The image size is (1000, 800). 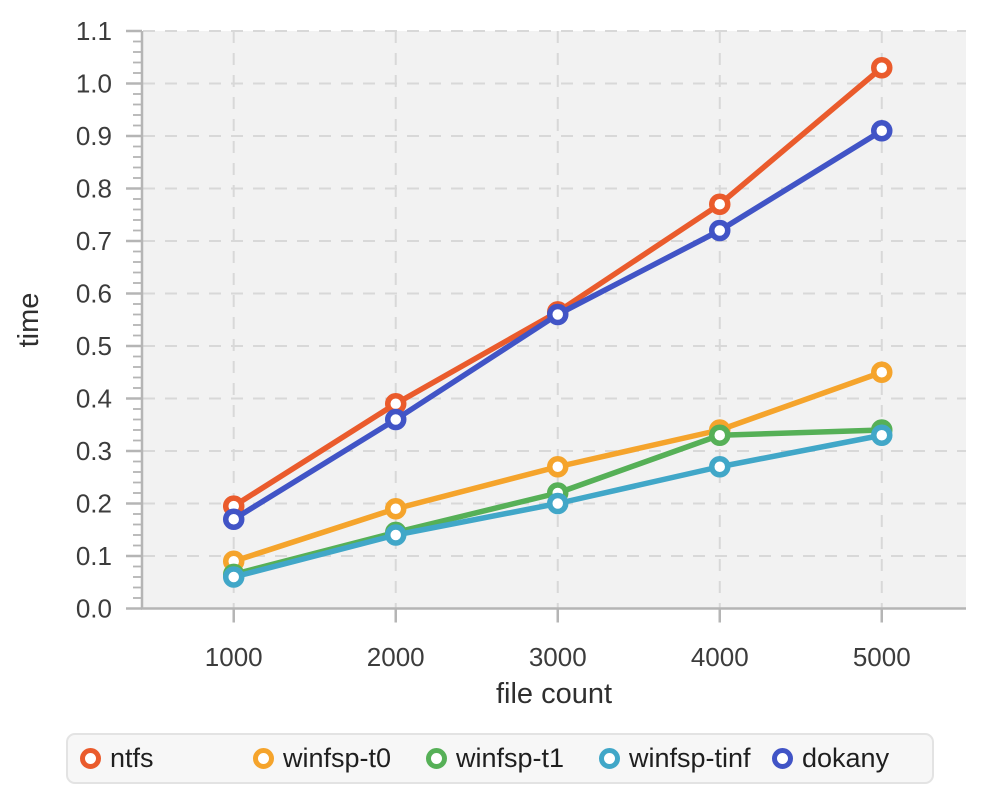 What do you see at coordinates (94, 609) in the screenshot?
I see `y-tick-label: 0.0` at bounding box center [94, 609].